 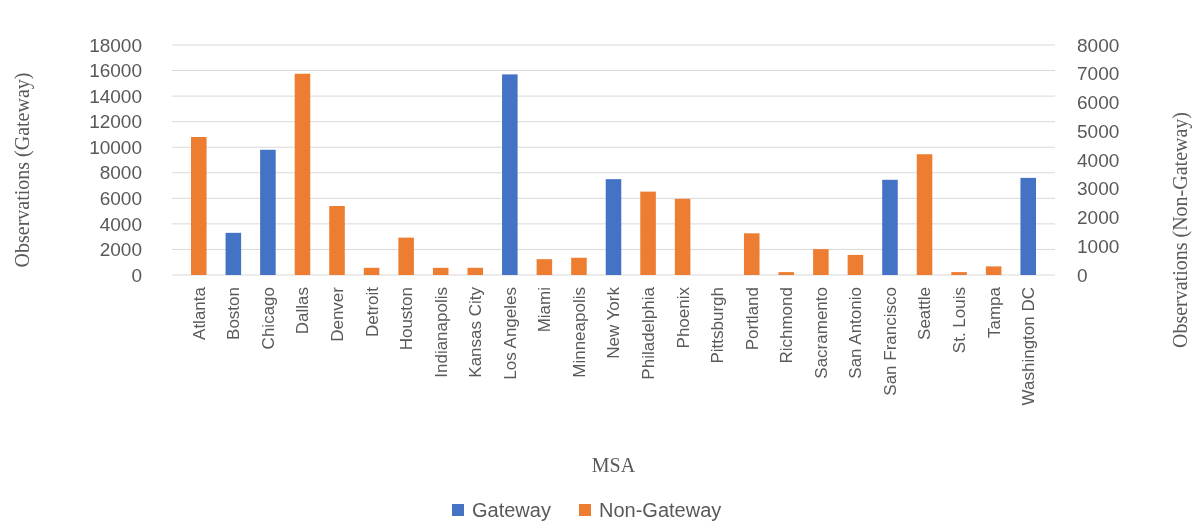 I want to click on x-tick-label: Boston, so click(x=234, y=313).